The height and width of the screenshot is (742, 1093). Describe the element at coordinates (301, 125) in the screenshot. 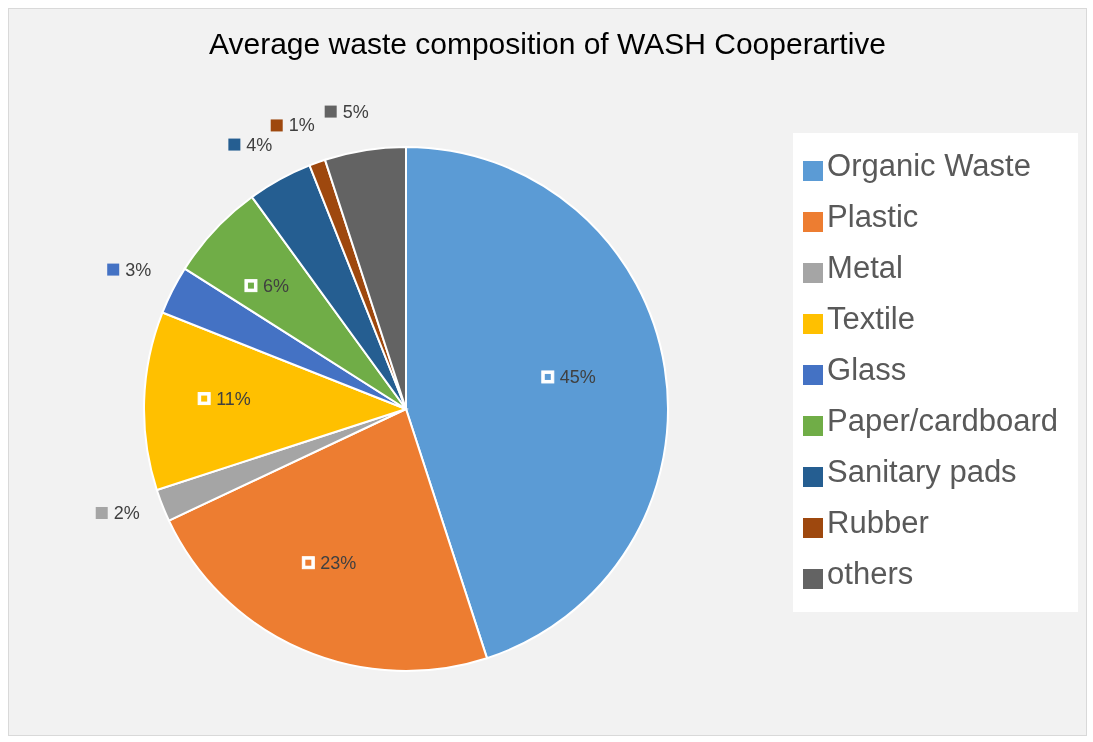

I see `data-label: 1%` at that location.